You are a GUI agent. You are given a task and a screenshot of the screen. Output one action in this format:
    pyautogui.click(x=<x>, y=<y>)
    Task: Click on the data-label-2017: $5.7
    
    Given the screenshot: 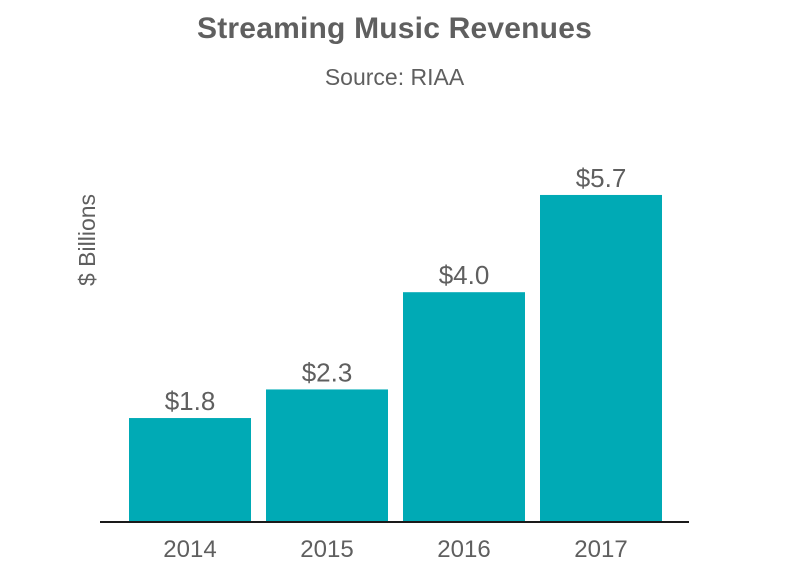 What is the action you would take?
    pyautogui.click(x=601, y=178)
    